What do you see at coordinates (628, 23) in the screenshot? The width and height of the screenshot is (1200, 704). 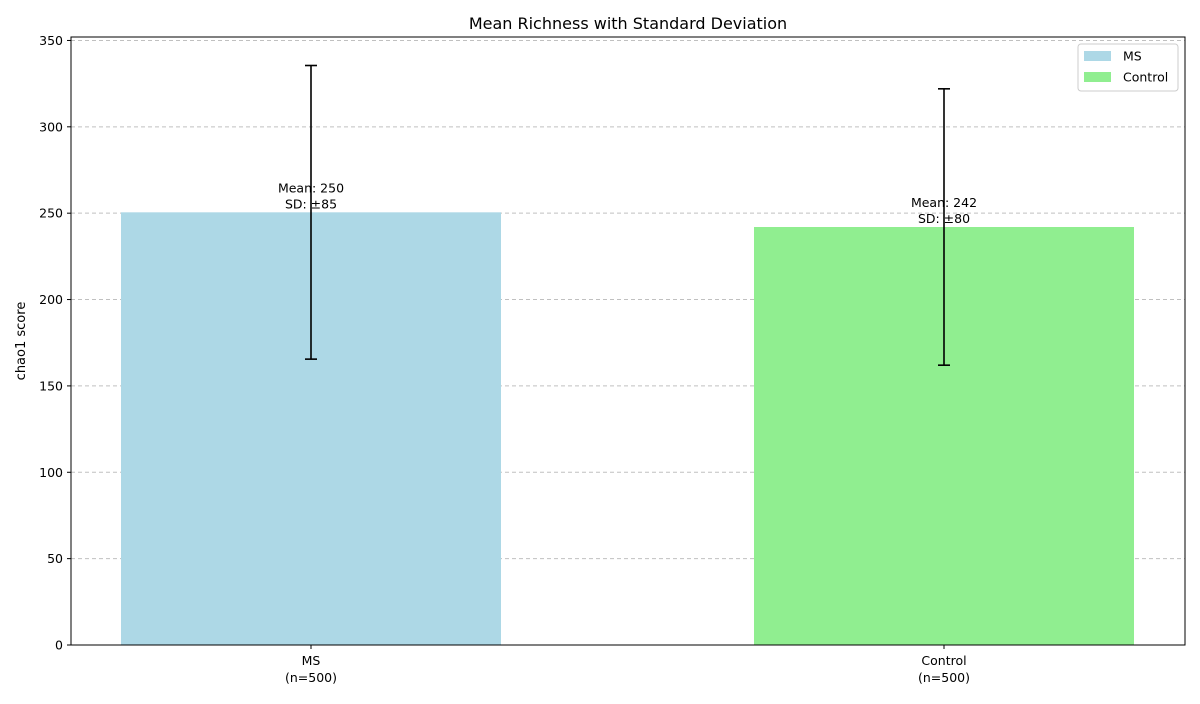 I see `chart-title: Mean Richness with Standard Deviation` at bounding box center [628, 23].